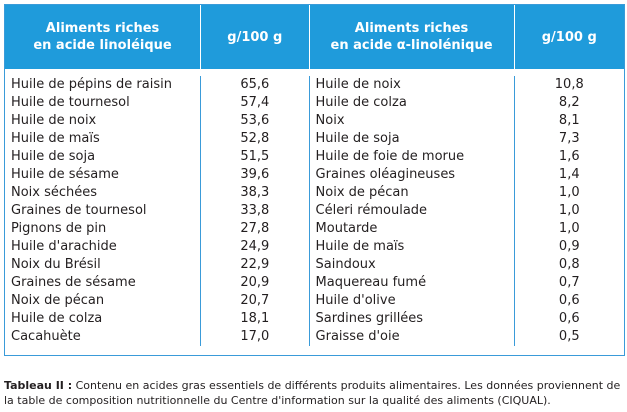 This screenshot has height=412, width=627. I want to click on linolenic-food-name: Noix de pécan, so click(362, 192).